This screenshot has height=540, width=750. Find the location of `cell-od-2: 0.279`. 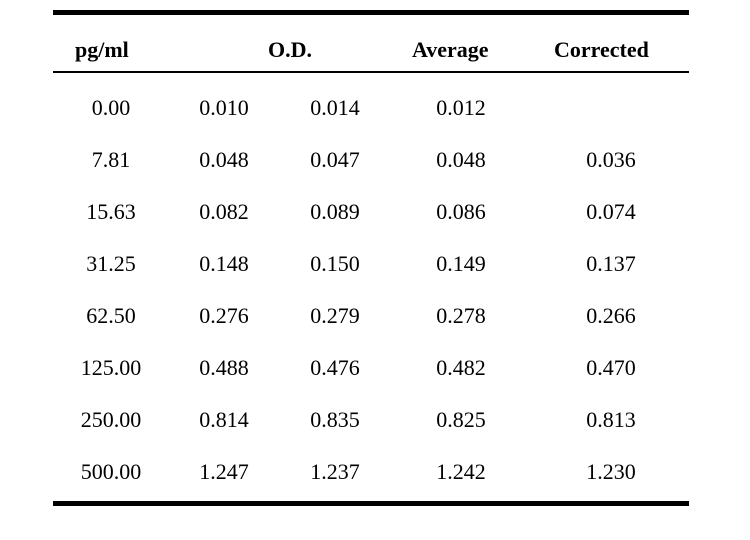

cell-od-2: 0.279 is located at coordinates (335, 315).